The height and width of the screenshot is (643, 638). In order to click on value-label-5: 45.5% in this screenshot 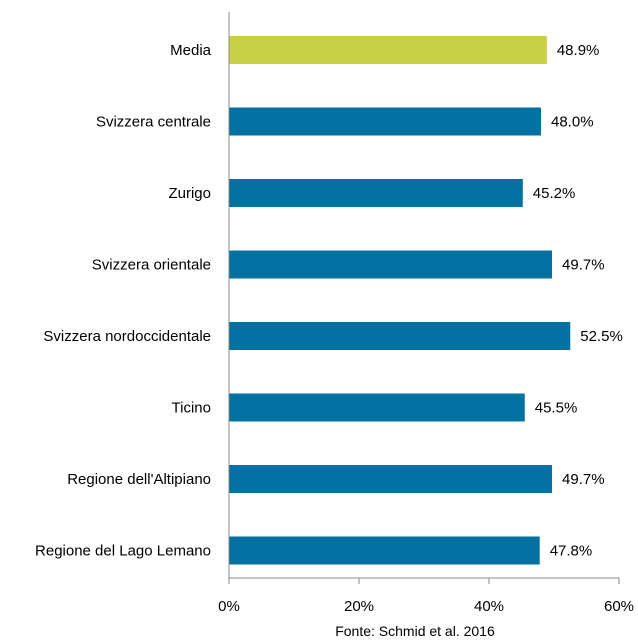, I will do `click(556, 408)`.